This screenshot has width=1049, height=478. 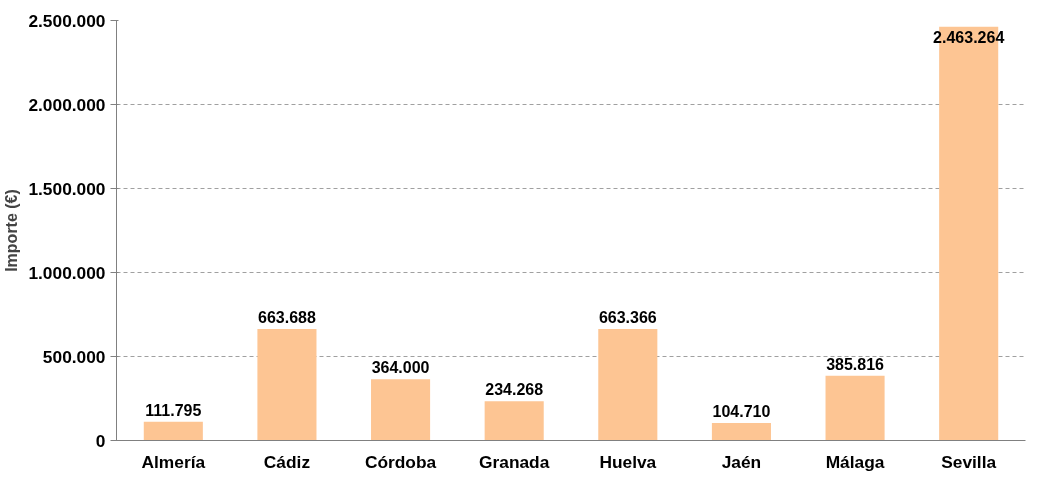 I want to click on x-tick-label: Málaga, so click(x=855, y=461).